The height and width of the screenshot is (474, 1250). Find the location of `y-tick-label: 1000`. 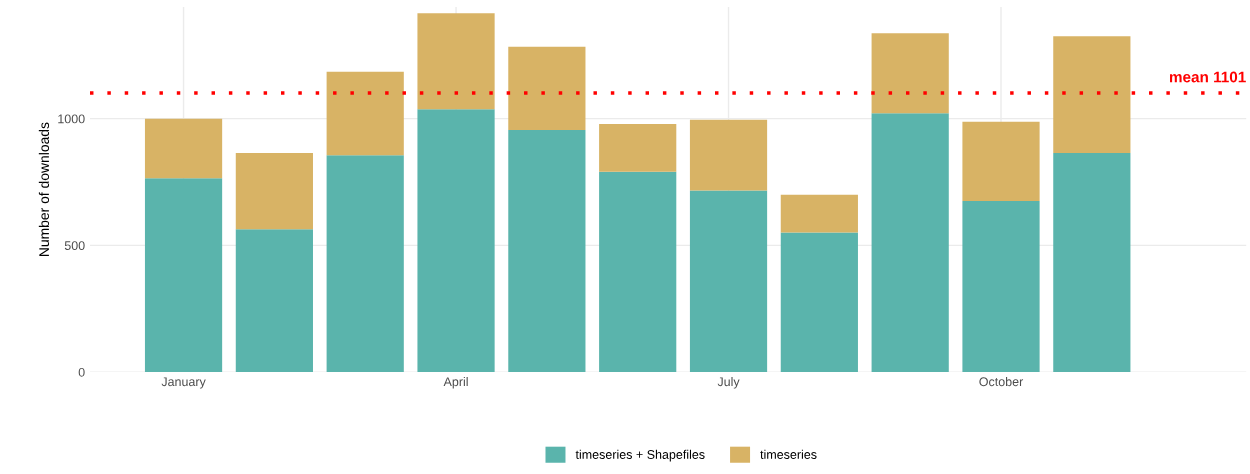

y-tick-label: 1000 is located at coordinates (71, 119).